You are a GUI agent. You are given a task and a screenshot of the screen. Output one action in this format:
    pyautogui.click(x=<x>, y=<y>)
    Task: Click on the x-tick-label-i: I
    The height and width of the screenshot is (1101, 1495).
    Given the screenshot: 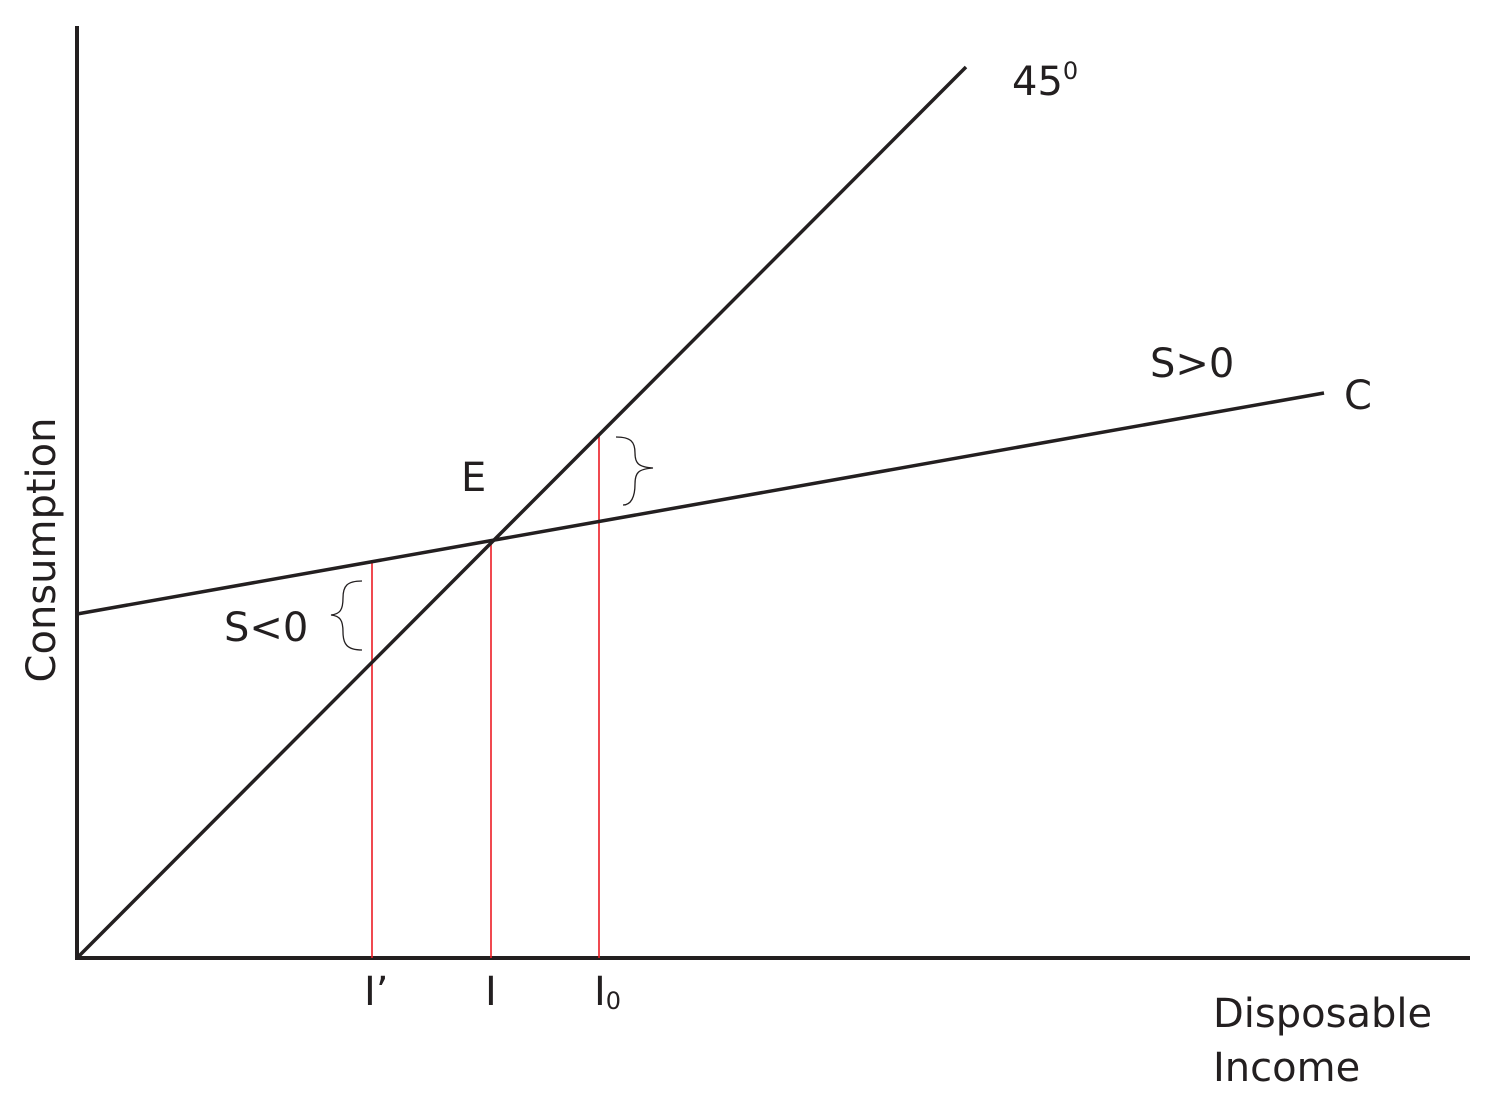 What is the action you would take?
    pyautogui.click(x=491, y=992)
    